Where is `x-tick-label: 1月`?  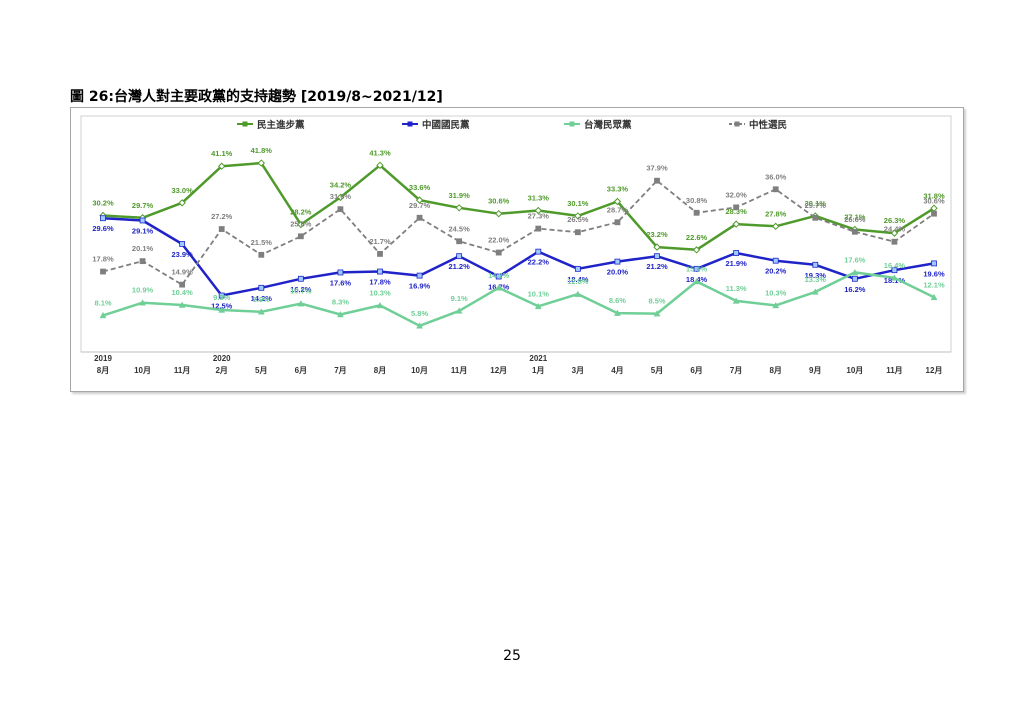 x-tick-label: 1月 is located at coordinates (538, 370).